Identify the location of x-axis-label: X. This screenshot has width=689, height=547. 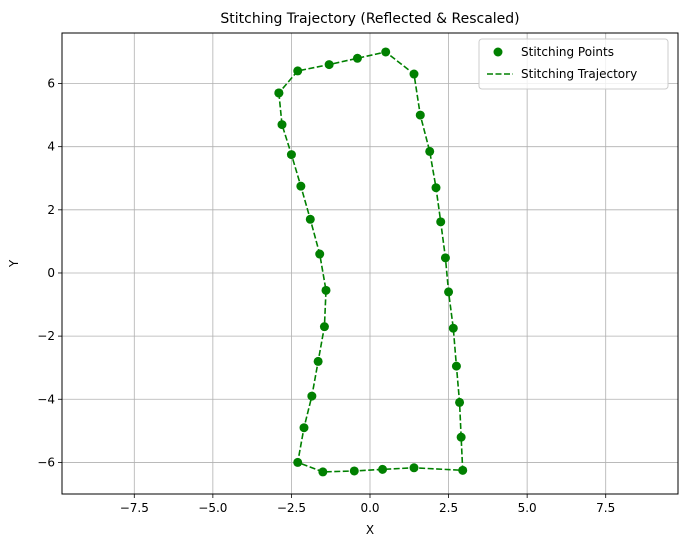
(370, 530).